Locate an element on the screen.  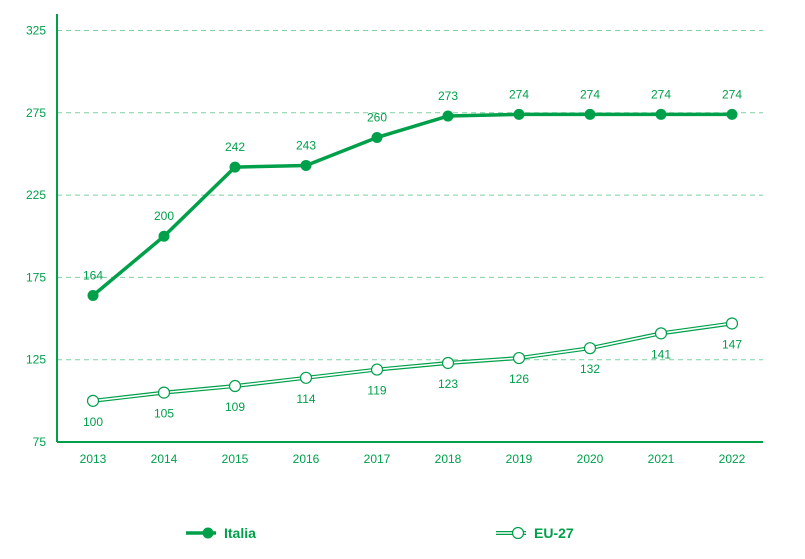
y-tick-label: 325 is located at coordinates (36, 30).